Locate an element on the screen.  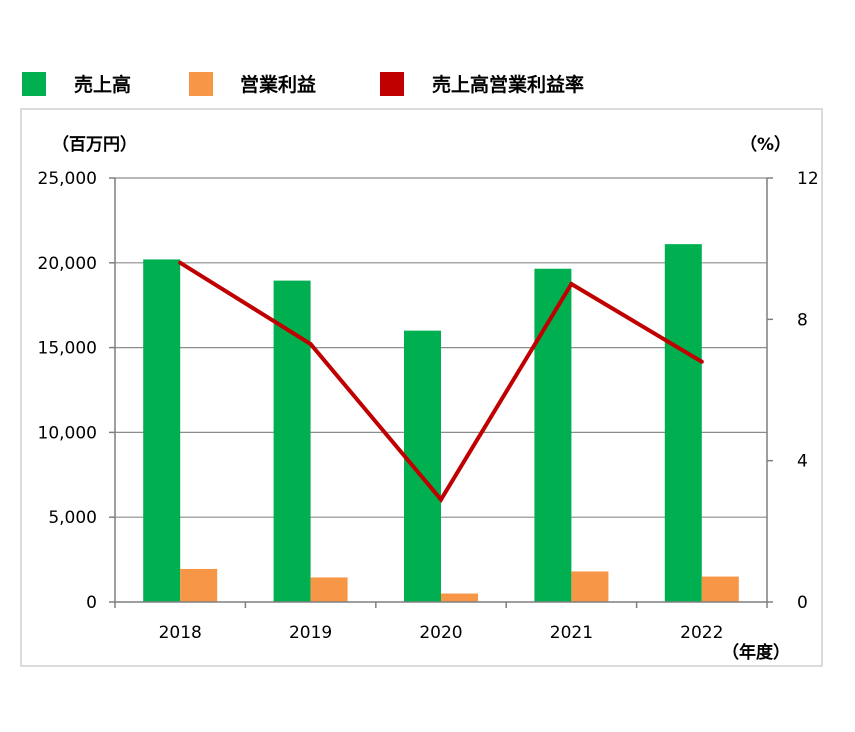
x-tick-label: 2020 is located at coordinates (440, 633).